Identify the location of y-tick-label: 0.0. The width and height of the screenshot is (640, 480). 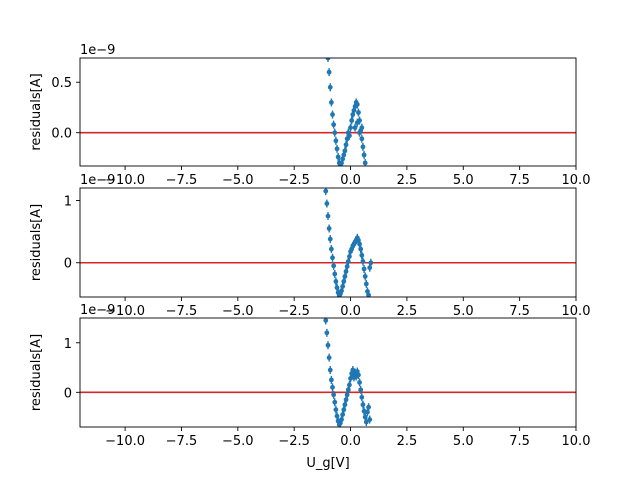
(61, 134).